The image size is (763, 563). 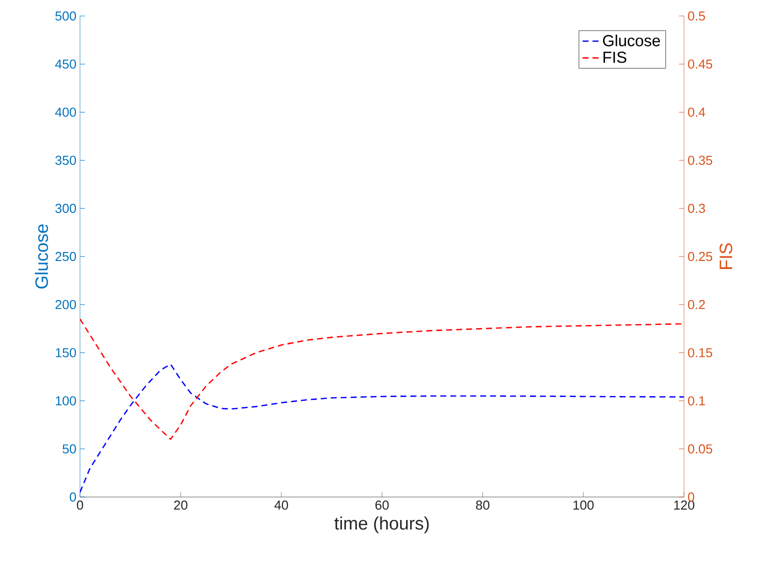 I want to click on y-tick-label: 0, so click(x=73, y=497).